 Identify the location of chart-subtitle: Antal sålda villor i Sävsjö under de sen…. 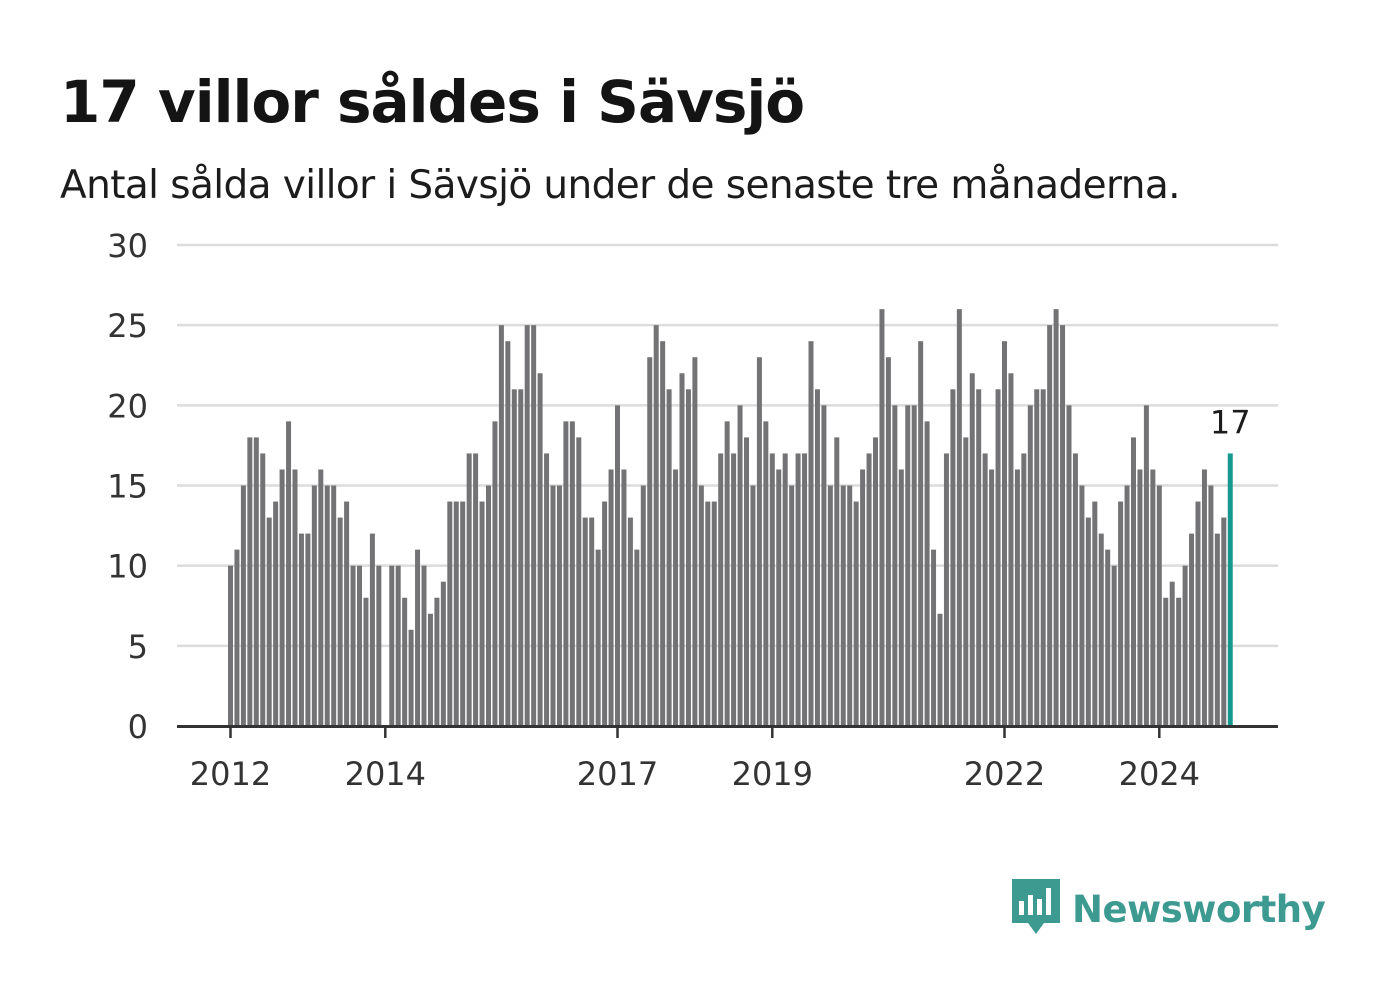
(620, 185).